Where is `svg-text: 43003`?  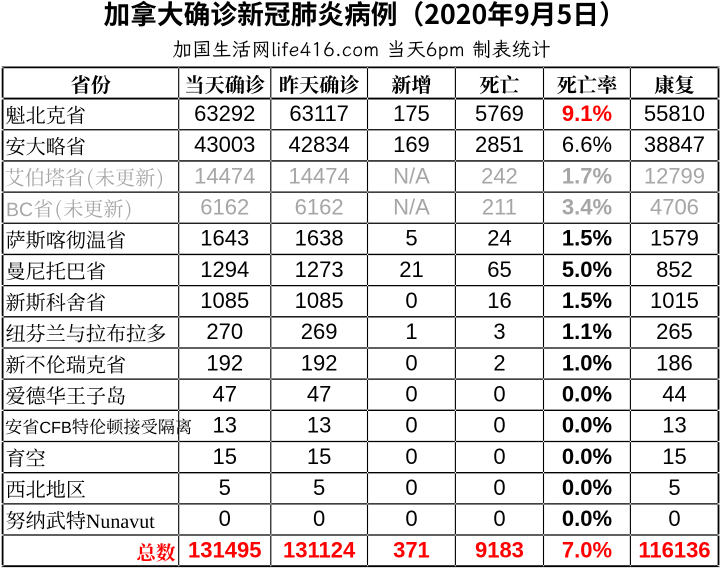
svg-text: 43003 is located at coordinates (224, 144).